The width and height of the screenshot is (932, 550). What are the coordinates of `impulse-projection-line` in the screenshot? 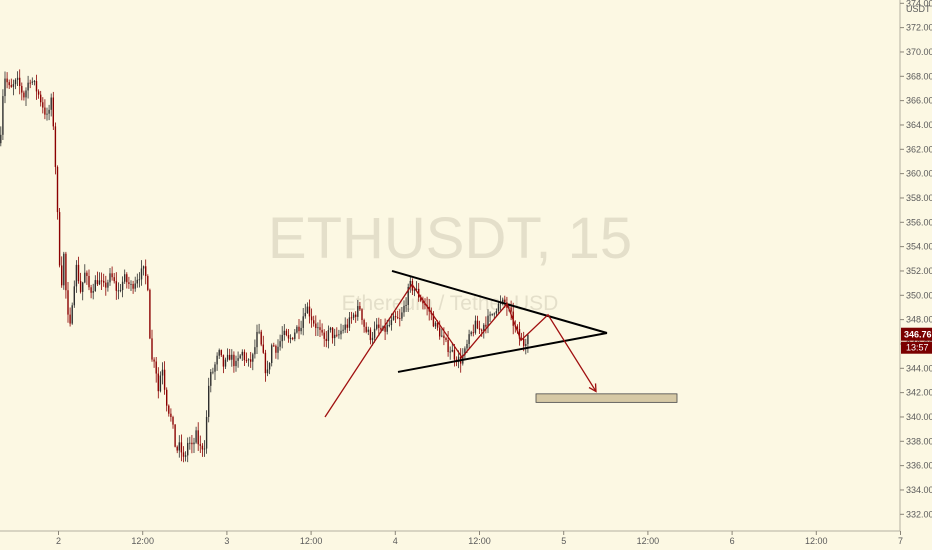 It's located at (368, 350).